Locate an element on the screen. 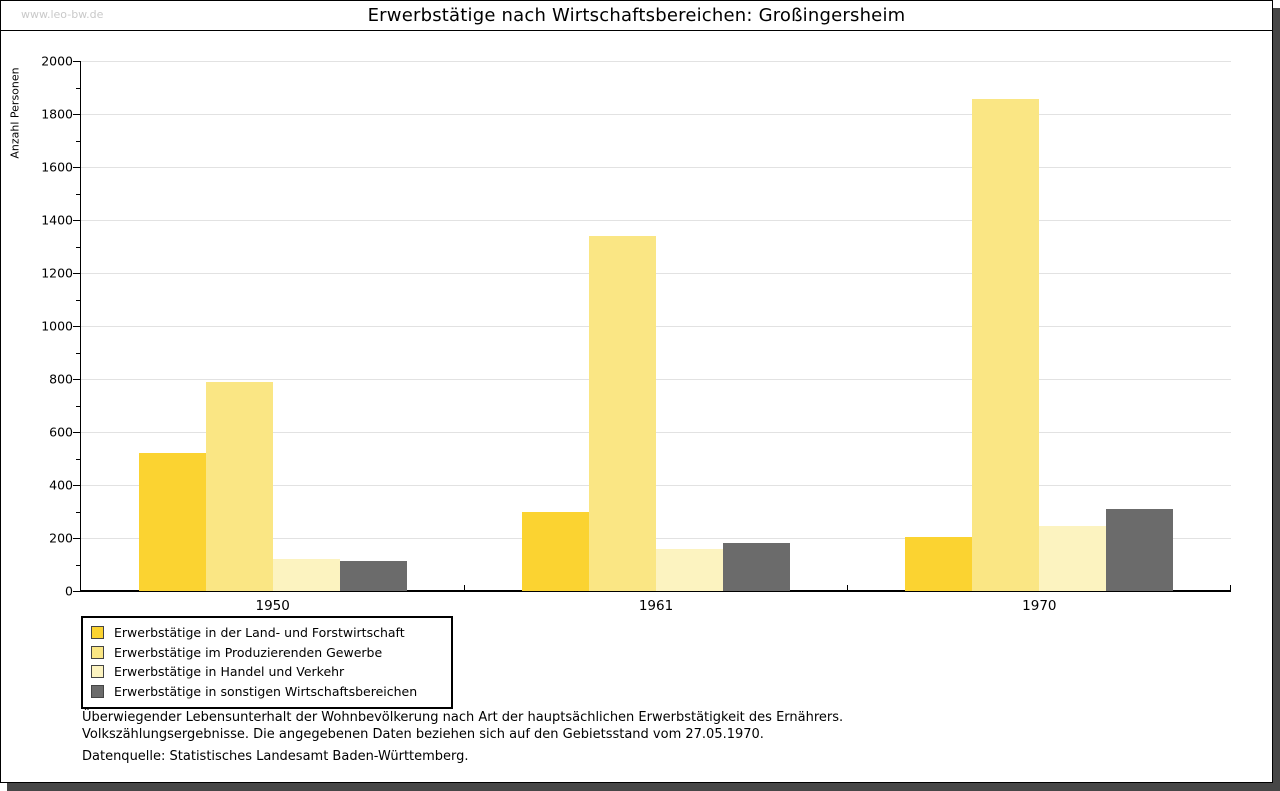  y-tick-label: 1800 is located at coordinates (57, 114).